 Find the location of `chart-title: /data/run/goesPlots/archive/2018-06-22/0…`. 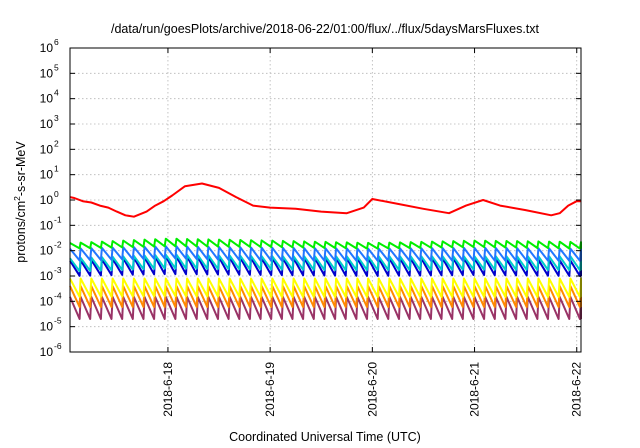

chart-title: /data/run/goesPlots/archive/2018-06-22/0… is located at coordinates (325, 29).